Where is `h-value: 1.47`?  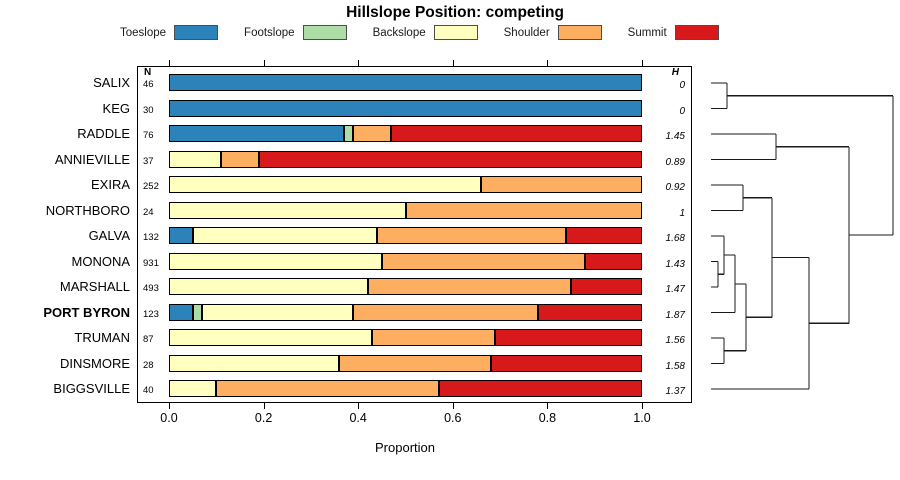 h-value: 1.47 is located at coordinates (675, 289).